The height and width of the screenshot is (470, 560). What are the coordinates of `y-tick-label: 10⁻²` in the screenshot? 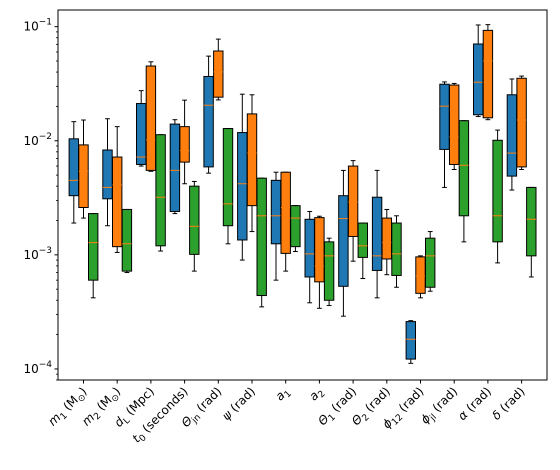 It's located at (37, 140).